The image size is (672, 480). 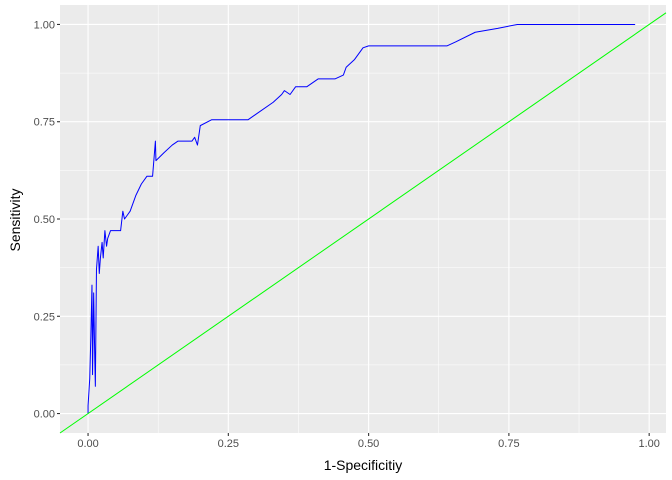 I want to click on x-tick-label: 1.00, so click(x=648, y=444).